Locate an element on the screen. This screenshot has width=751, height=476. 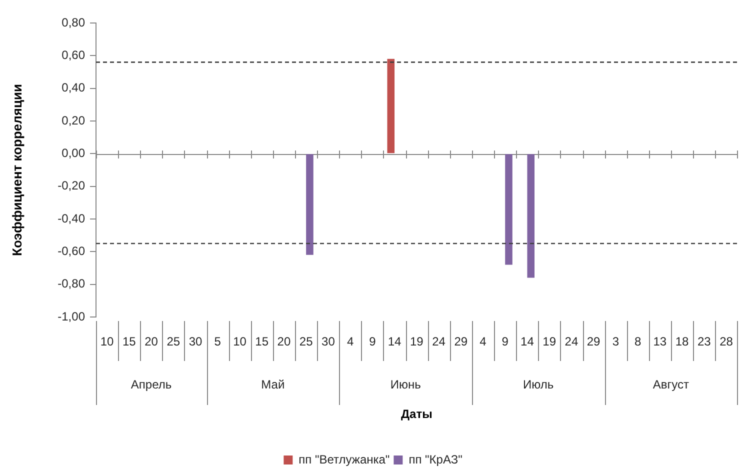
x-tick-label: 5 is located at coordinates (218, 341).